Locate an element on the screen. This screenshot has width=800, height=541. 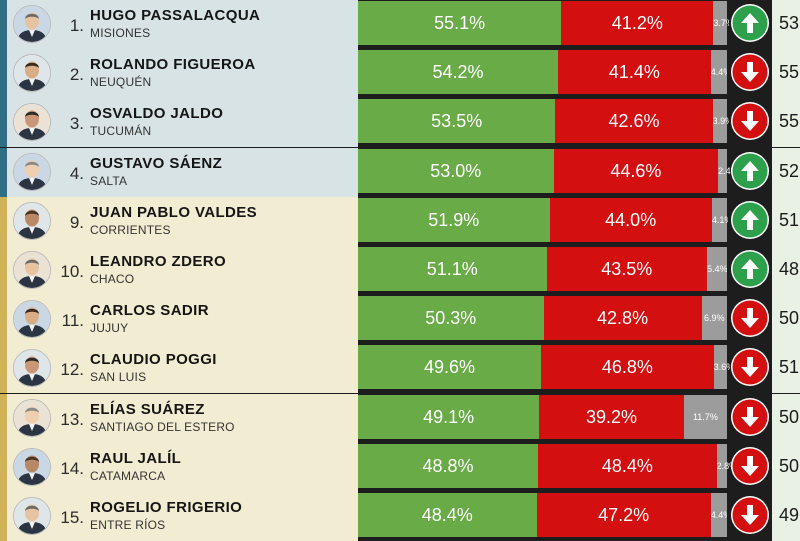
rank-number: 15. is located at coordinates (72, 517).